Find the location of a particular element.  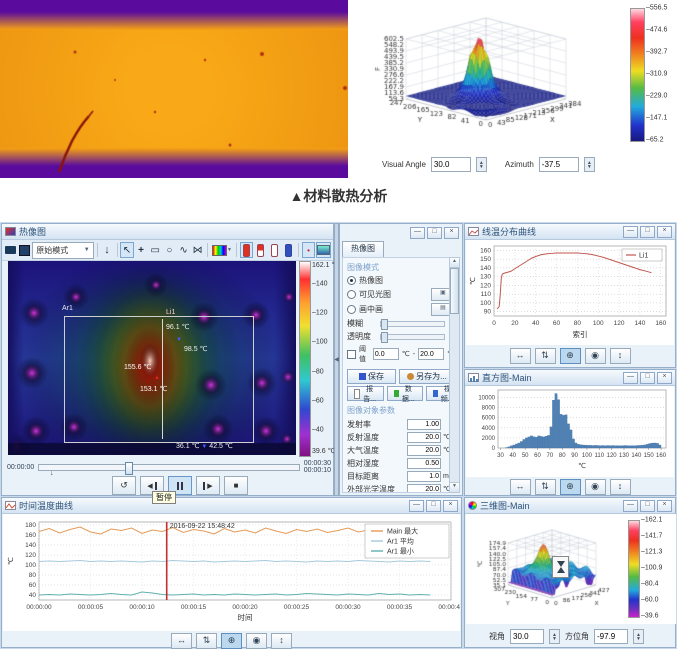

svg-text: 80 is located at coordinates (578, 323).